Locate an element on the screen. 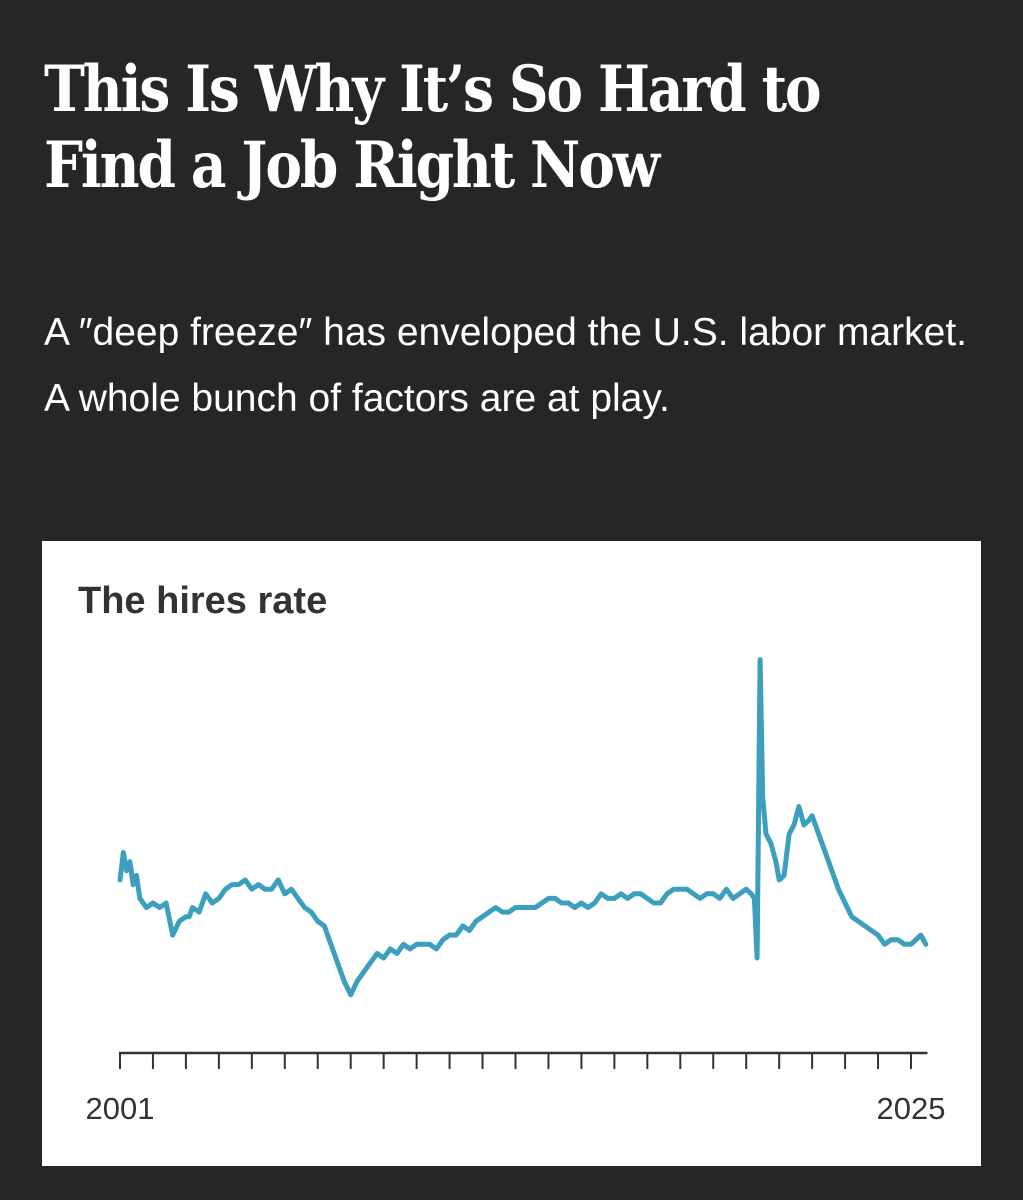  chart-title: The hires rate is located at coordinates (202, 601).